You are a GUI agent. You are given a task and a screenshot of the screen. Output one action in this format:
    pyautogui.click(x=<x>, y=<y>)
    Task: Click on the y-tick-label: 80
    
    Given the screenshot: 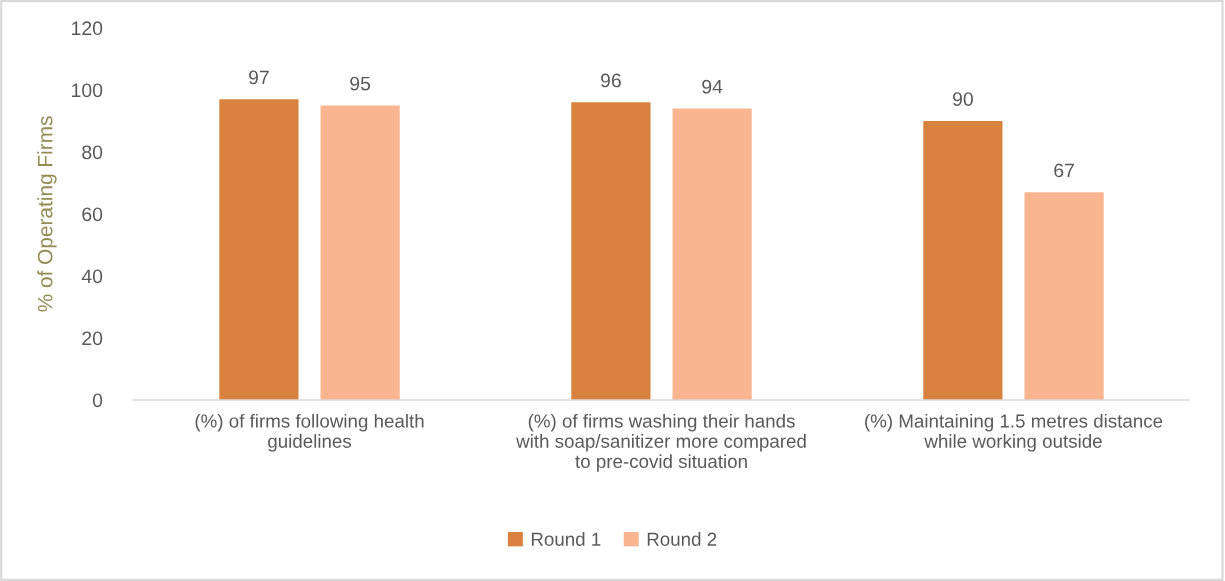 What is the action you would take?
    pyautogui.click(x=92, y=152)
    